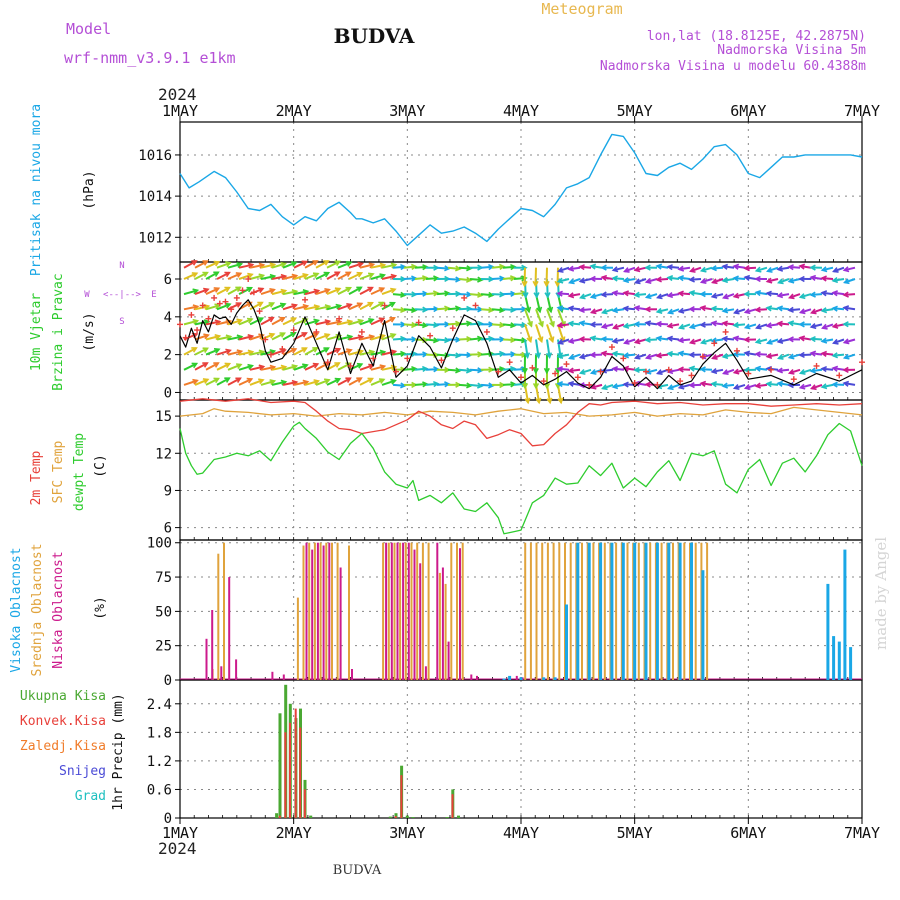  What do you see at coordinates (677, 611) in the screenshot?
I see `high-cloud-bar-group` at bounding box center [677, 611].